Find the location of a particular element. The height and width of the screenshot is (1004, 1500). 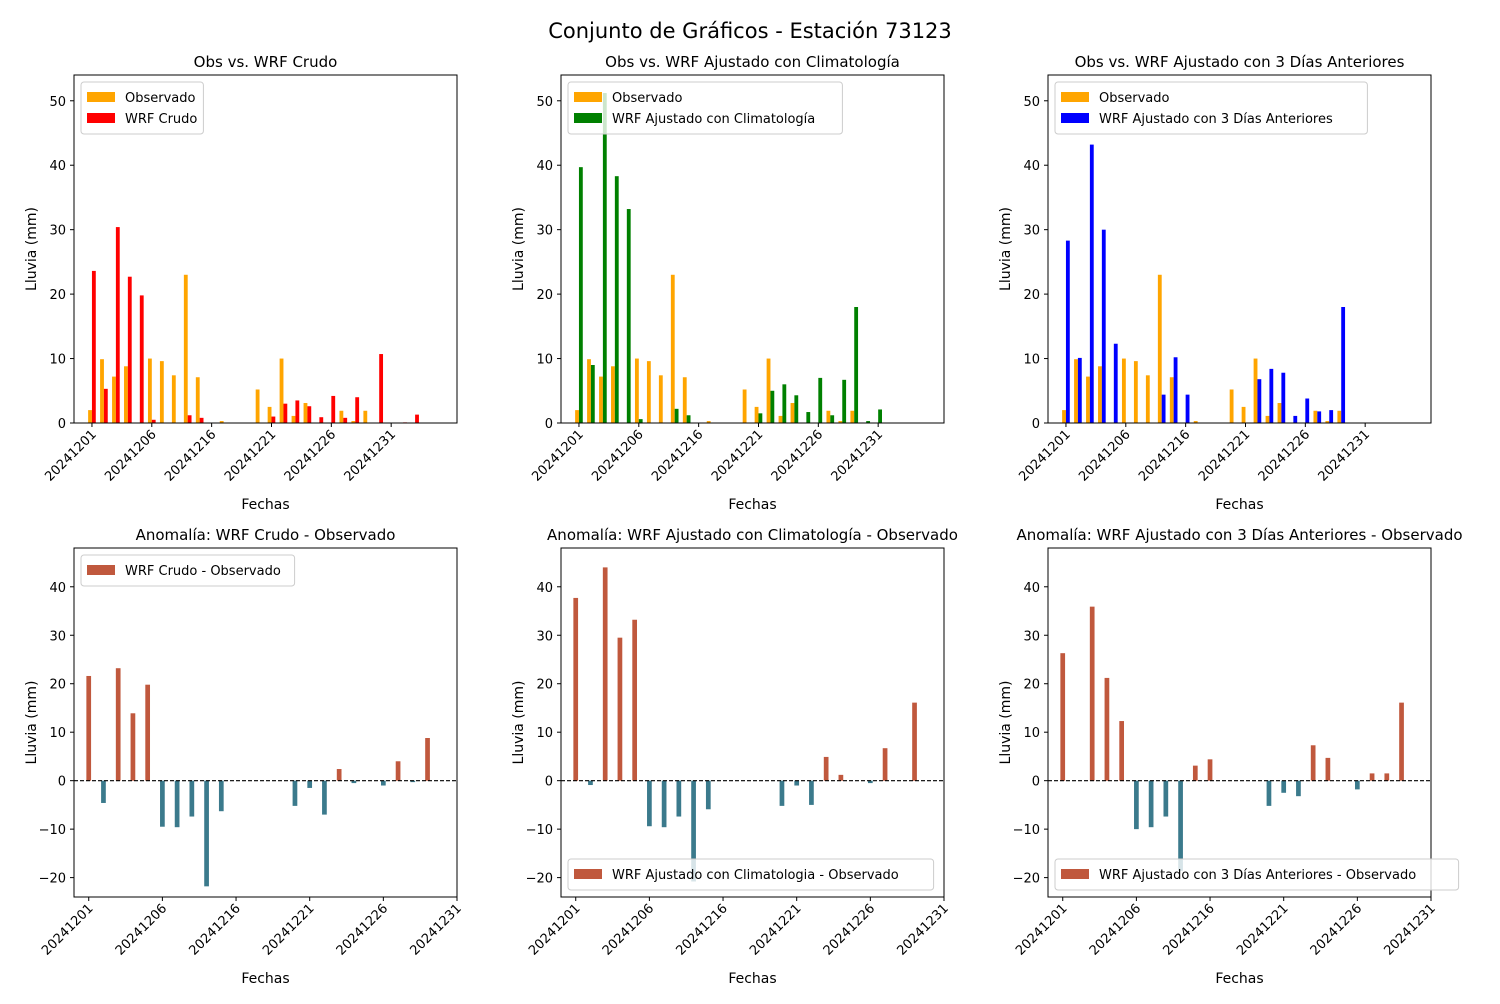

y-tick-label: 10 is located at coordinates (57, 360).